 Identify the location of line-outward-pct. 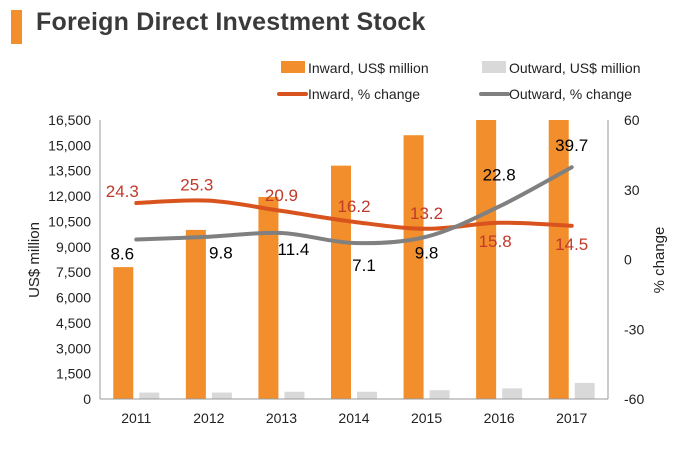
(354, 205).